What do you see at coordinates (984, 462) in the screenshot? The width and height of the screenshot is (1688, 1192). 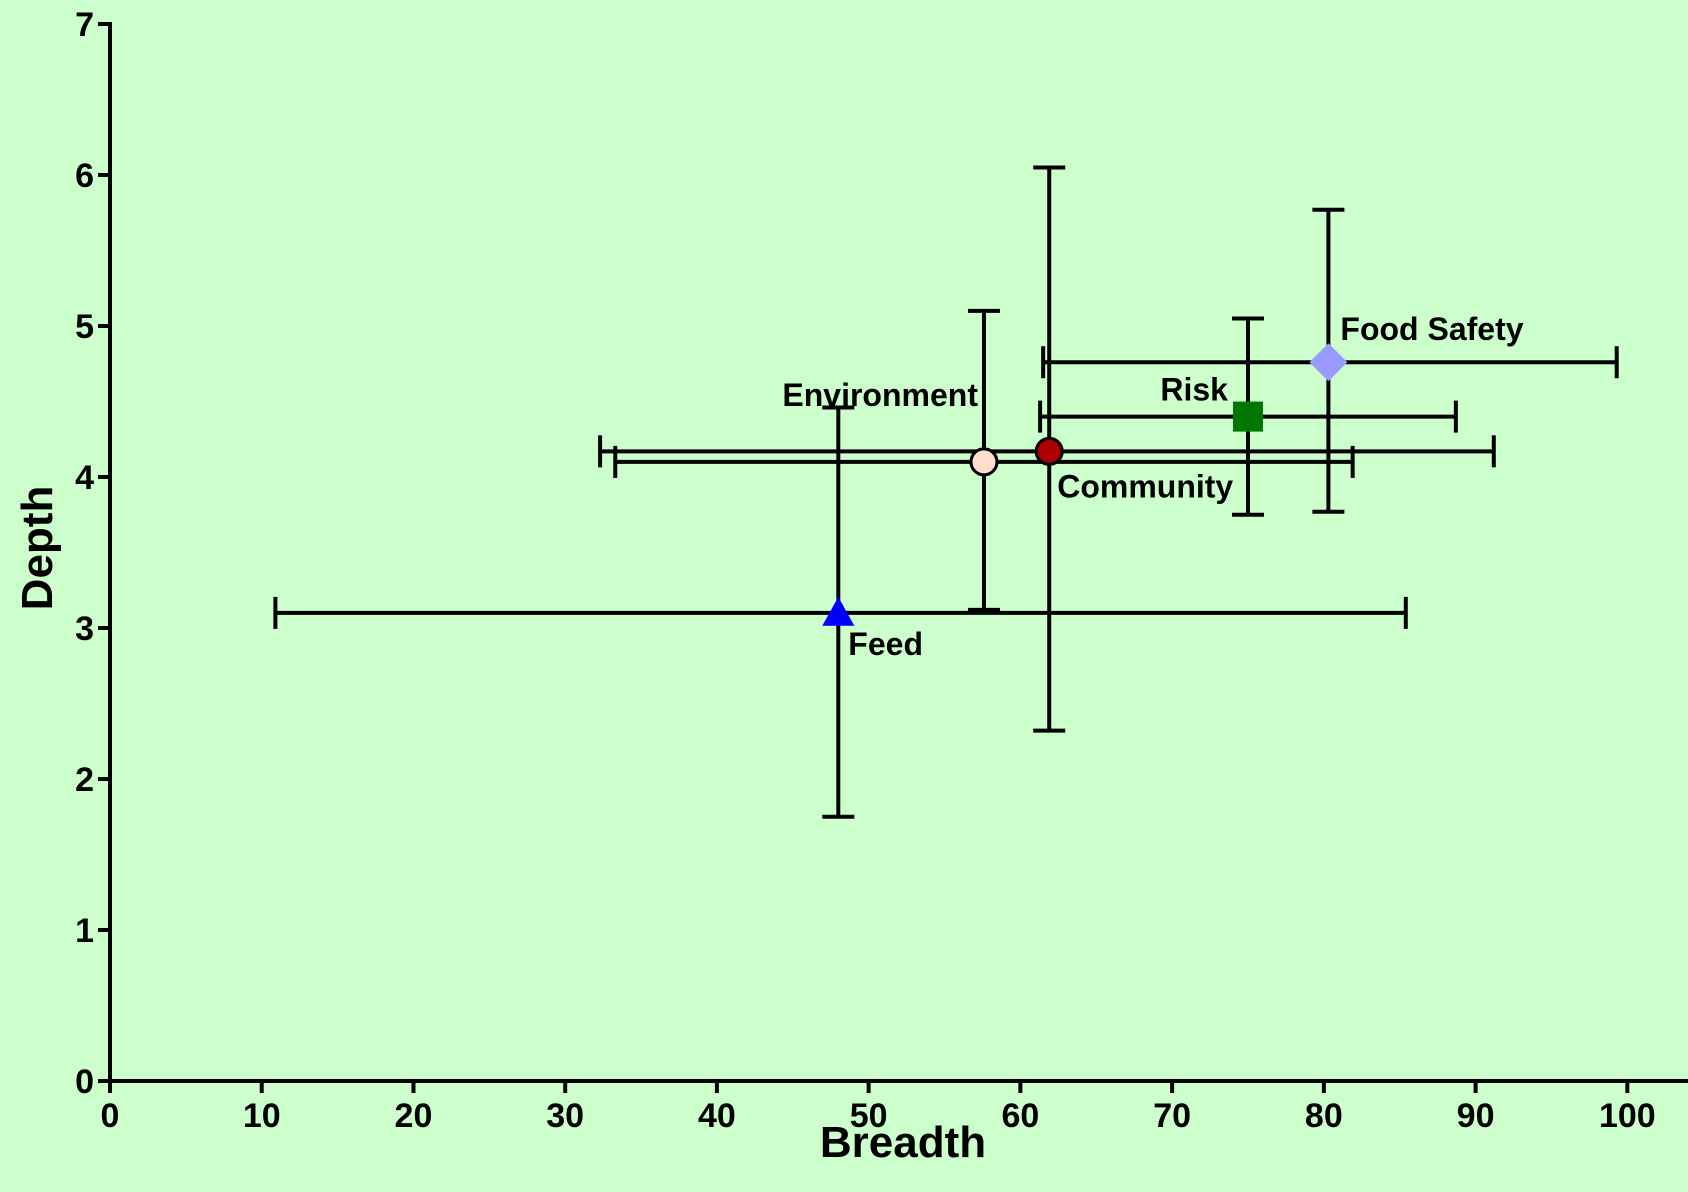 I see `environment-marker` at bounding box center [984, 462].